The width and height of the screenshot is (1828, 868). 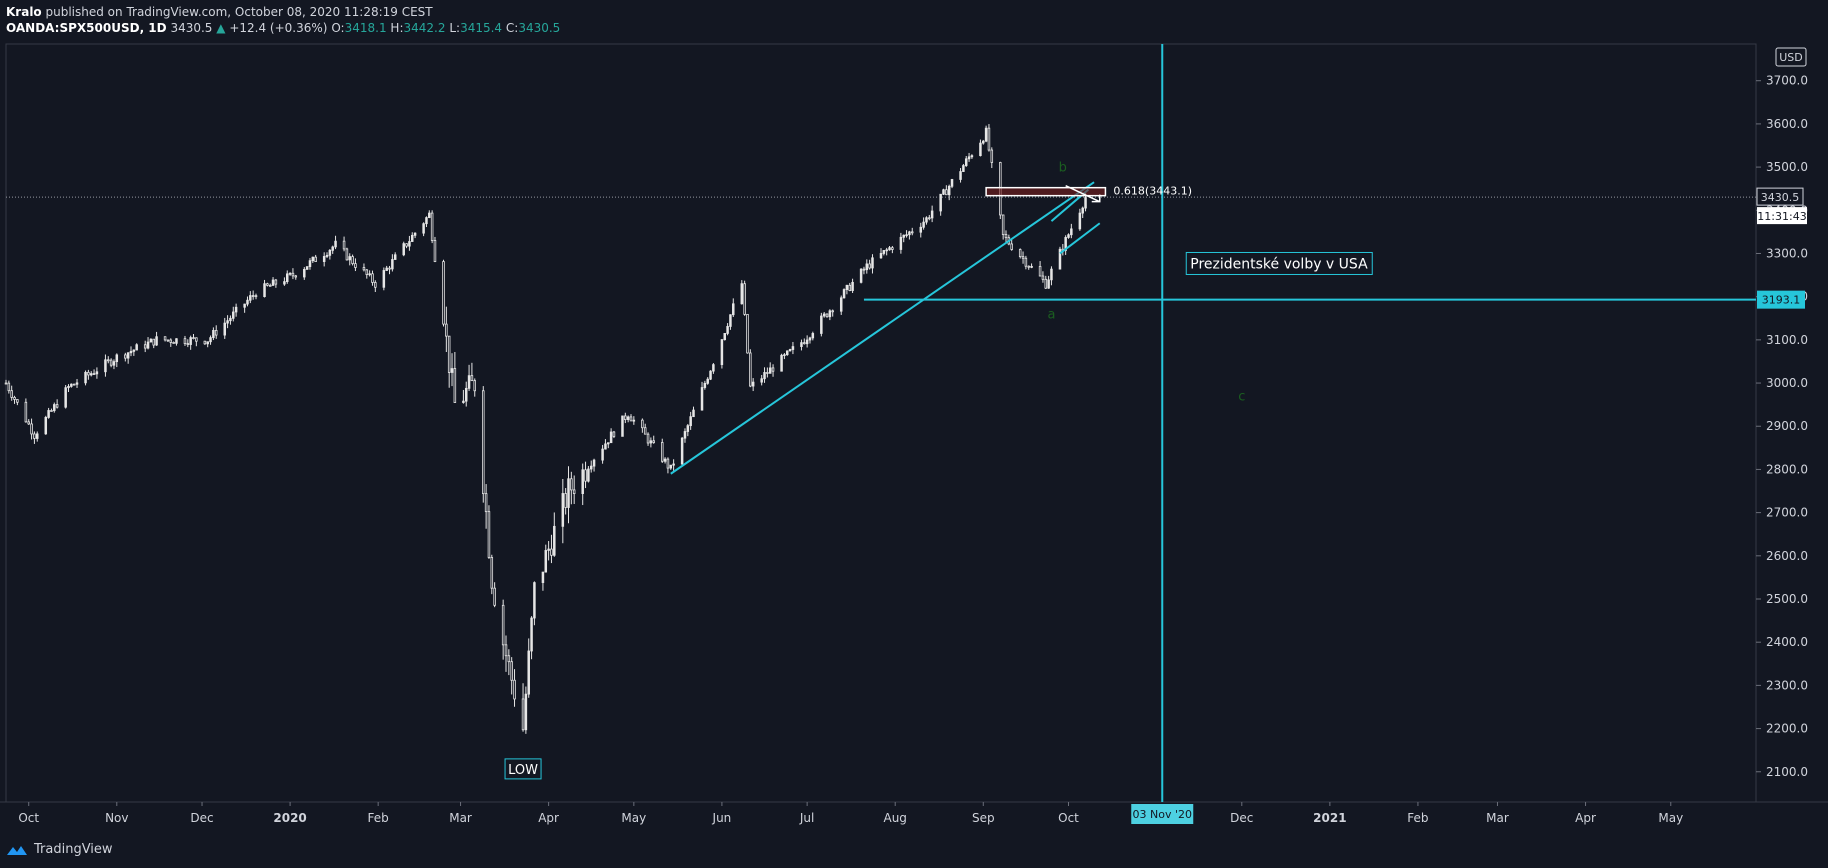 I want to click on x-tick-label: 2021, so click(x=1329, y=818).